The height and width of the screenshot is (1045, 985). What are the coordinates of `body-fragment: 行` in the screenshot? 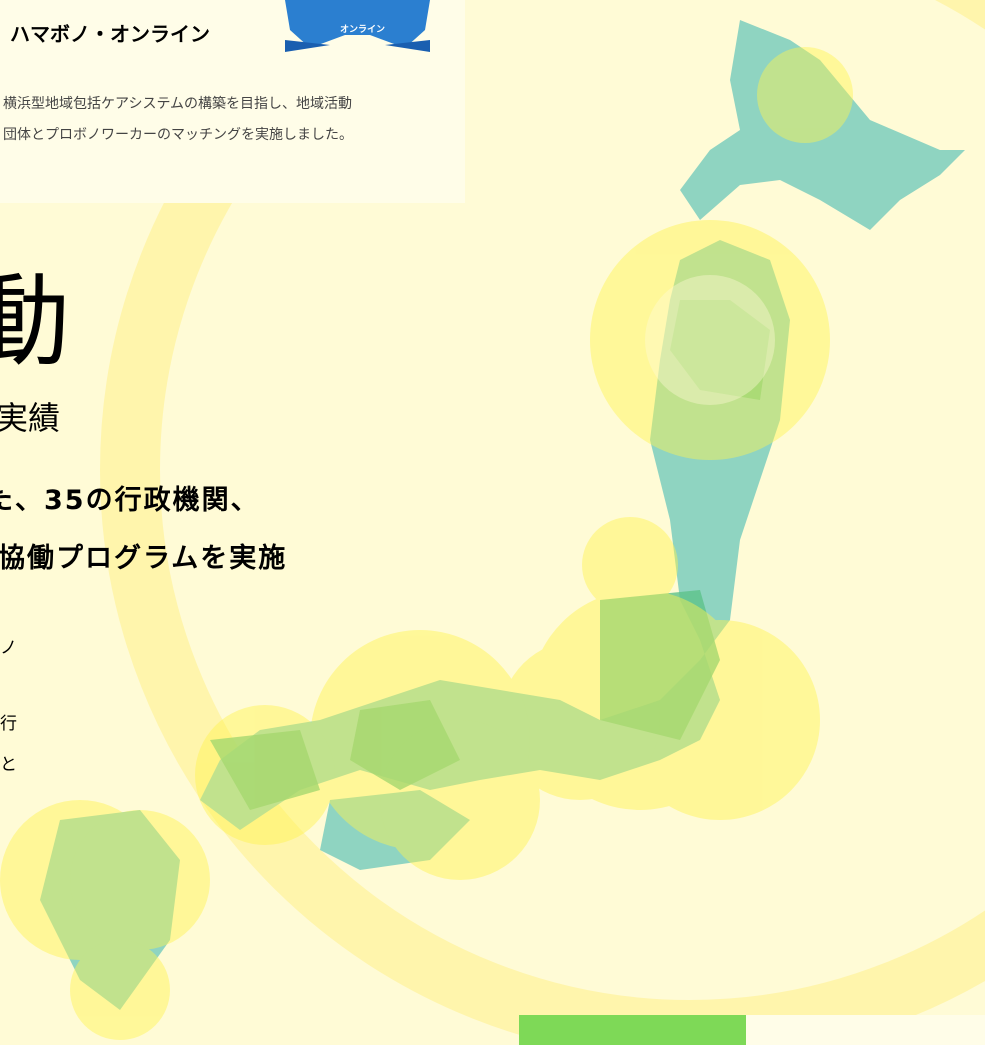 It's located at (8, 724).